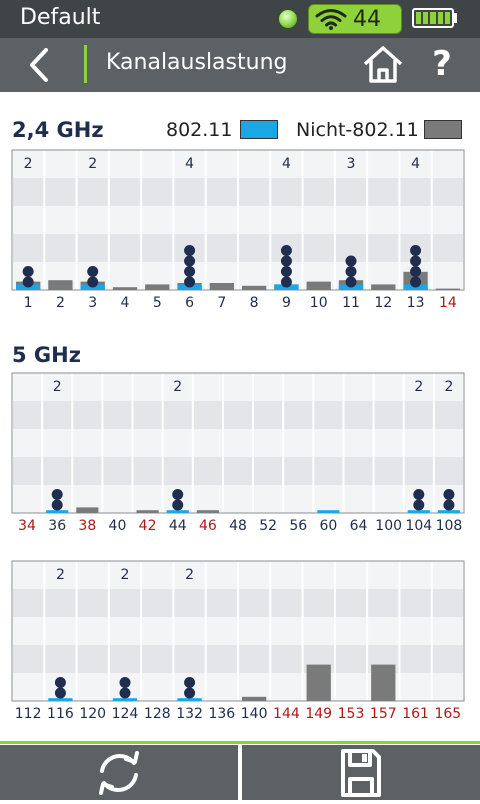 This screenshot has width=480, height=804. Describe the element at coordinates (319, 303) in the screenshot. I see `channel-label: 10` at that location.